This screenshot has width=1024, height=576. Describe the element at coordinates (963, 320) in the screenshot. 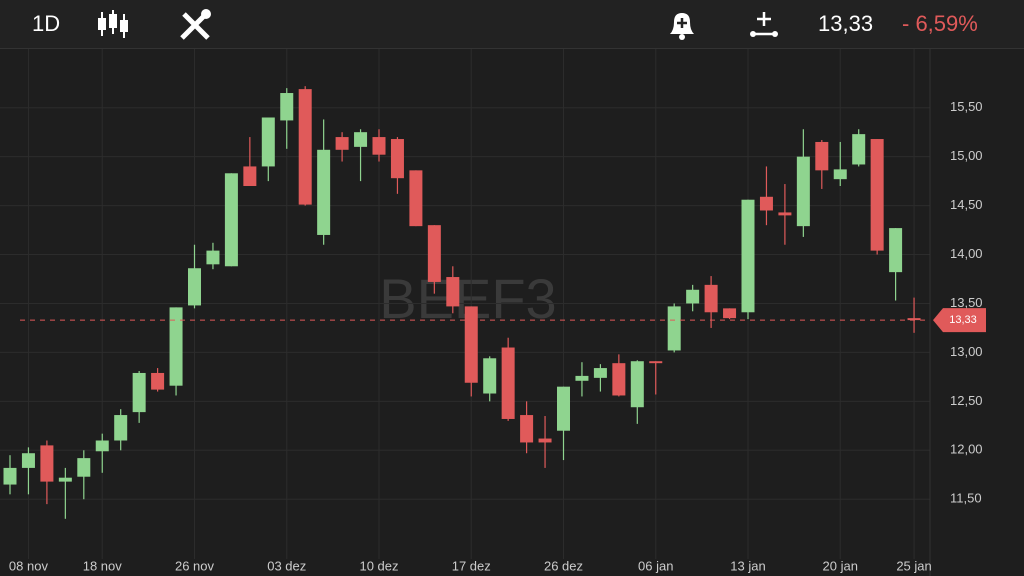

I see `last-price-label: 13,33` at that location.